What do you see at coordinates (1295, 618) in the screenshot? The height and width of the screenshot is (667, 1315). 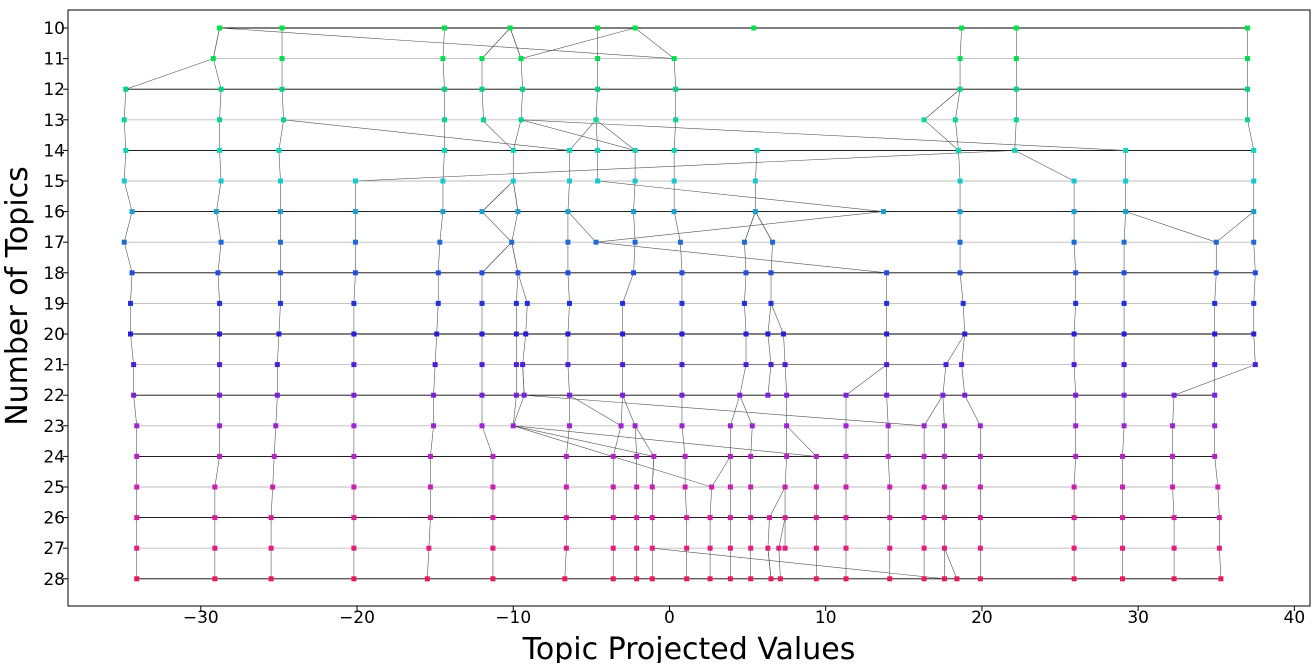 I see `x-tick-label: 40` at bounding box center [1295, 618].